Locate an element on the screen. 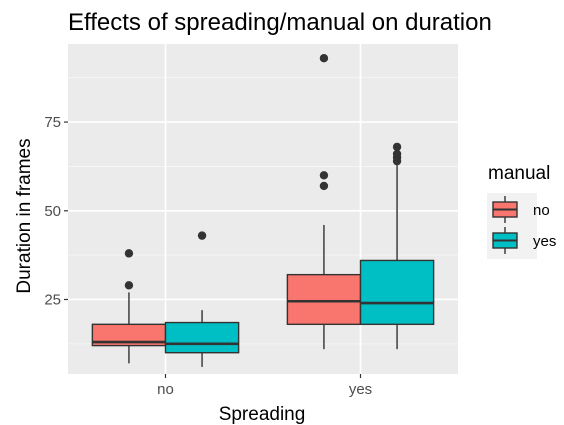  legend-title: manual is located at coordinates (519, 173).